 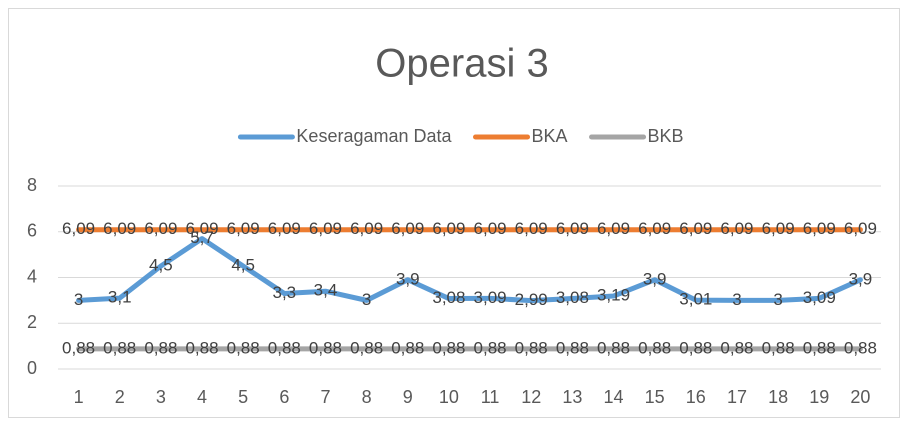 I want to click on x-tick-label: 10, so click(x=449, y=397).